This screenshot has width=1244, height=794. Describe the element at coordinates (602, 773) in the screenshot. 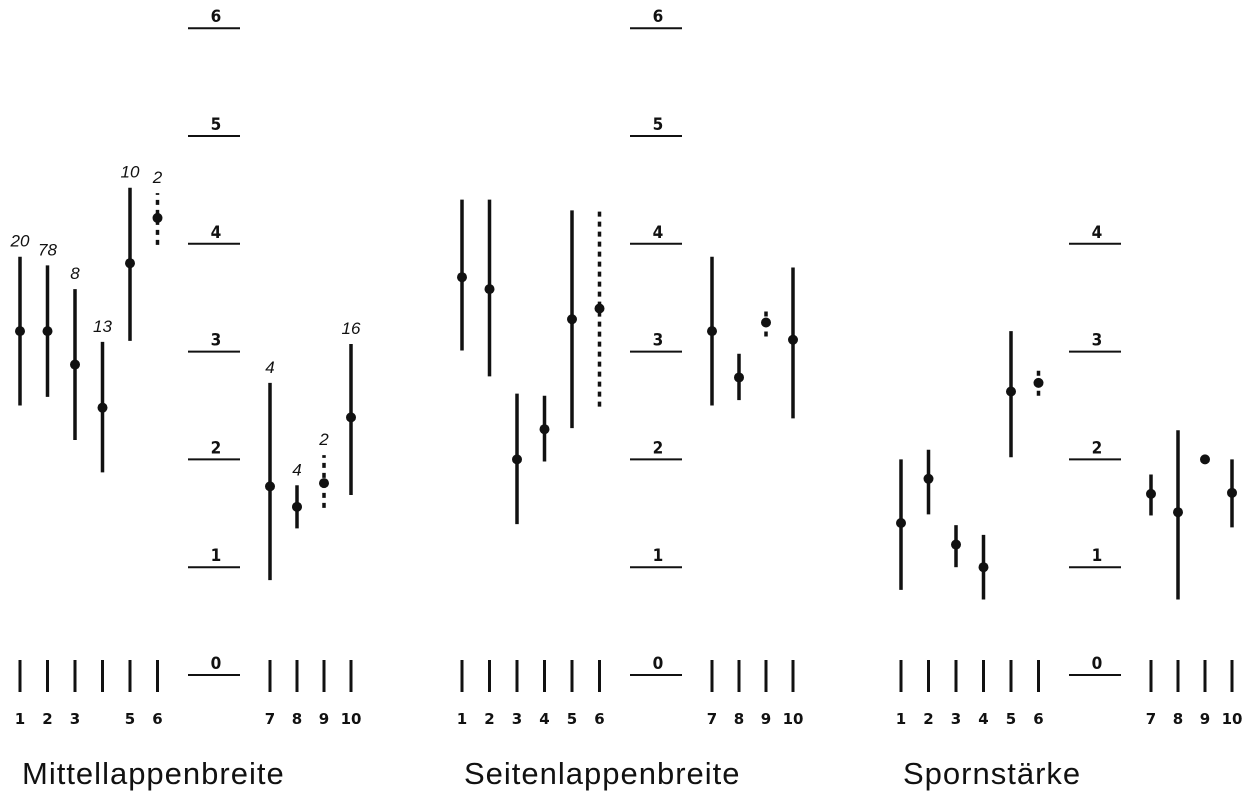

I see `panel-title: Seitenlappenbreite` at that location.